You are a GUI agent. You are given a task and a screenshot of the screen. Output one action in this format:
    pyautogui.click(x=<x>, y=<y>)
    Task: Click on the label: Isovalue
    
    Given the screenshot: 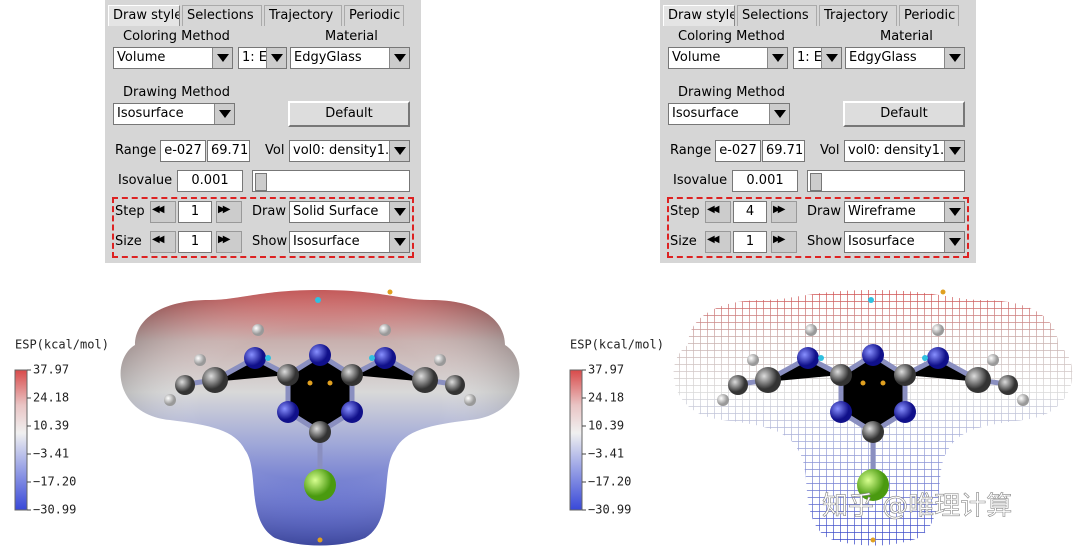 What is the action you would take?
    pyautogui.click(x=700, y=180)
    